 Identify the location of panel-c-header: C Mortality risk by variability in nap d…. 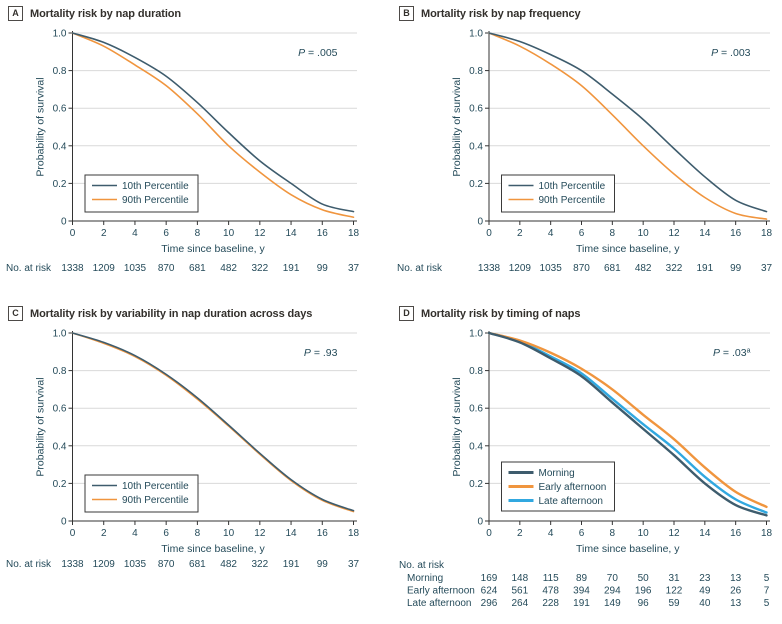
(160, 313).